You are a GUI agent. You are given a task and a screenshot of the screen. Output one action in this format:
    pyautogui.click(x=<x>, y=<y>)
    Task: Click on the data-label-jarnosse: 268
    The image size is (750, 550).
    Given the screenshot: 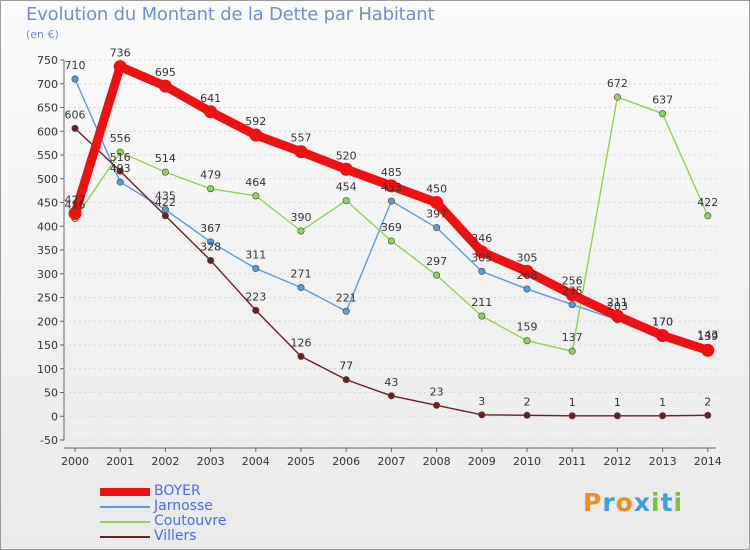 What is the action you would take?
    pyautogui.click(x=527, y=275)
    